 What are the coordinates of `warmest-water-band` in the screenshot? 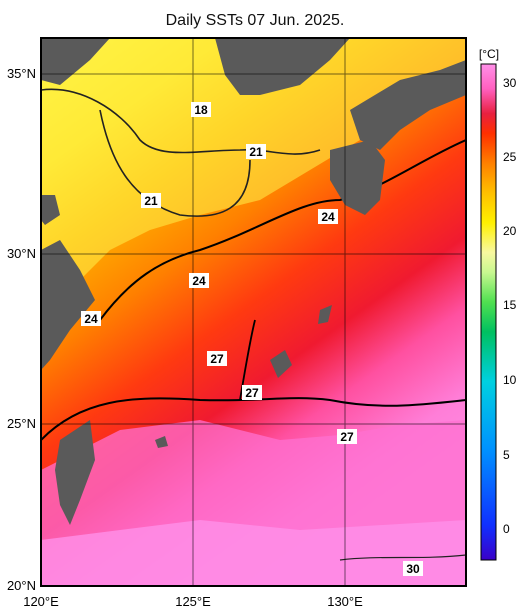 It's located at (253, 553).